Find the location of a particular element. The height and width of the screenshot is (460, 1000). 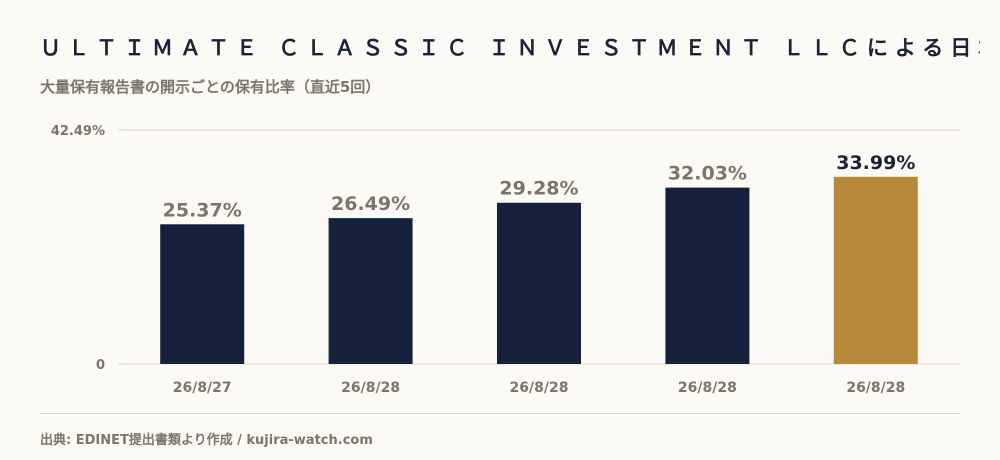

footer-divider is located at coordinates (500, 413).